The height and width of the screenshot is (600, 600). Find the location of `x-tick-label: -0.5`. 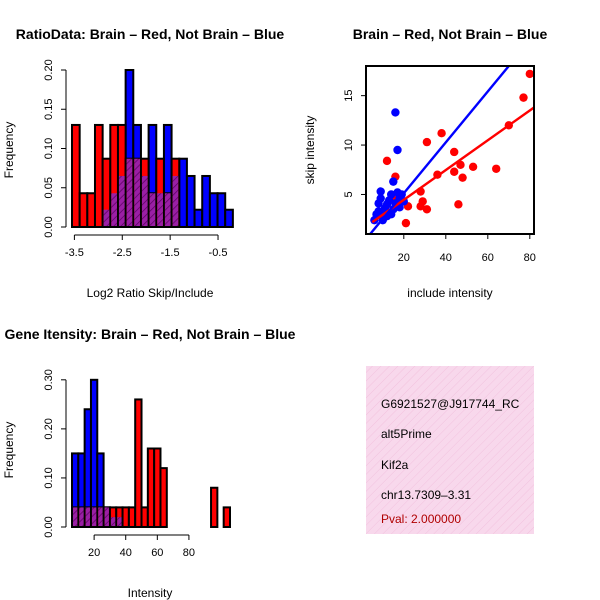

x-tick-label: -0.5 is located at coordinates (218, 253).